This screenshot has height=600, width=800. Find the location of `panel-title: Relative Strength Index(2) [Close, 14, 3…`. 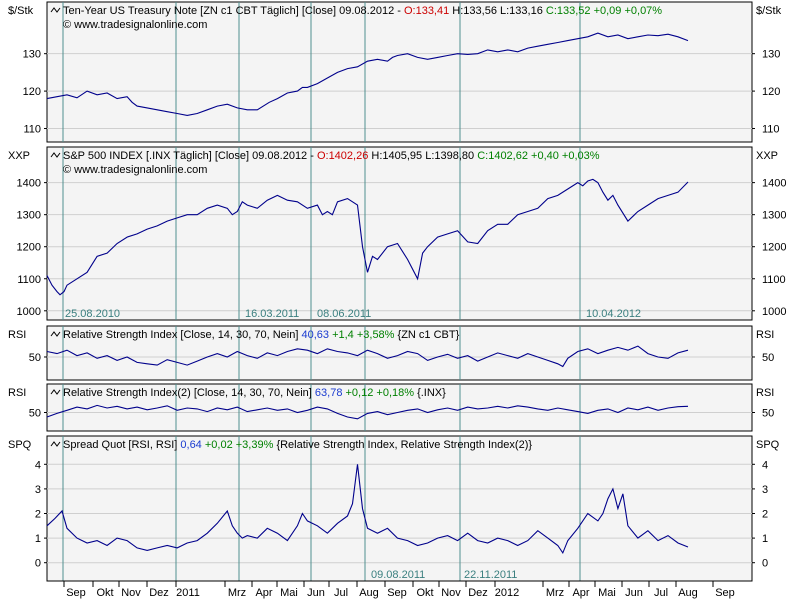

panel-title: Relative Strength Index(2) [Close, 14, 3… is located at coordinates (254, 393).